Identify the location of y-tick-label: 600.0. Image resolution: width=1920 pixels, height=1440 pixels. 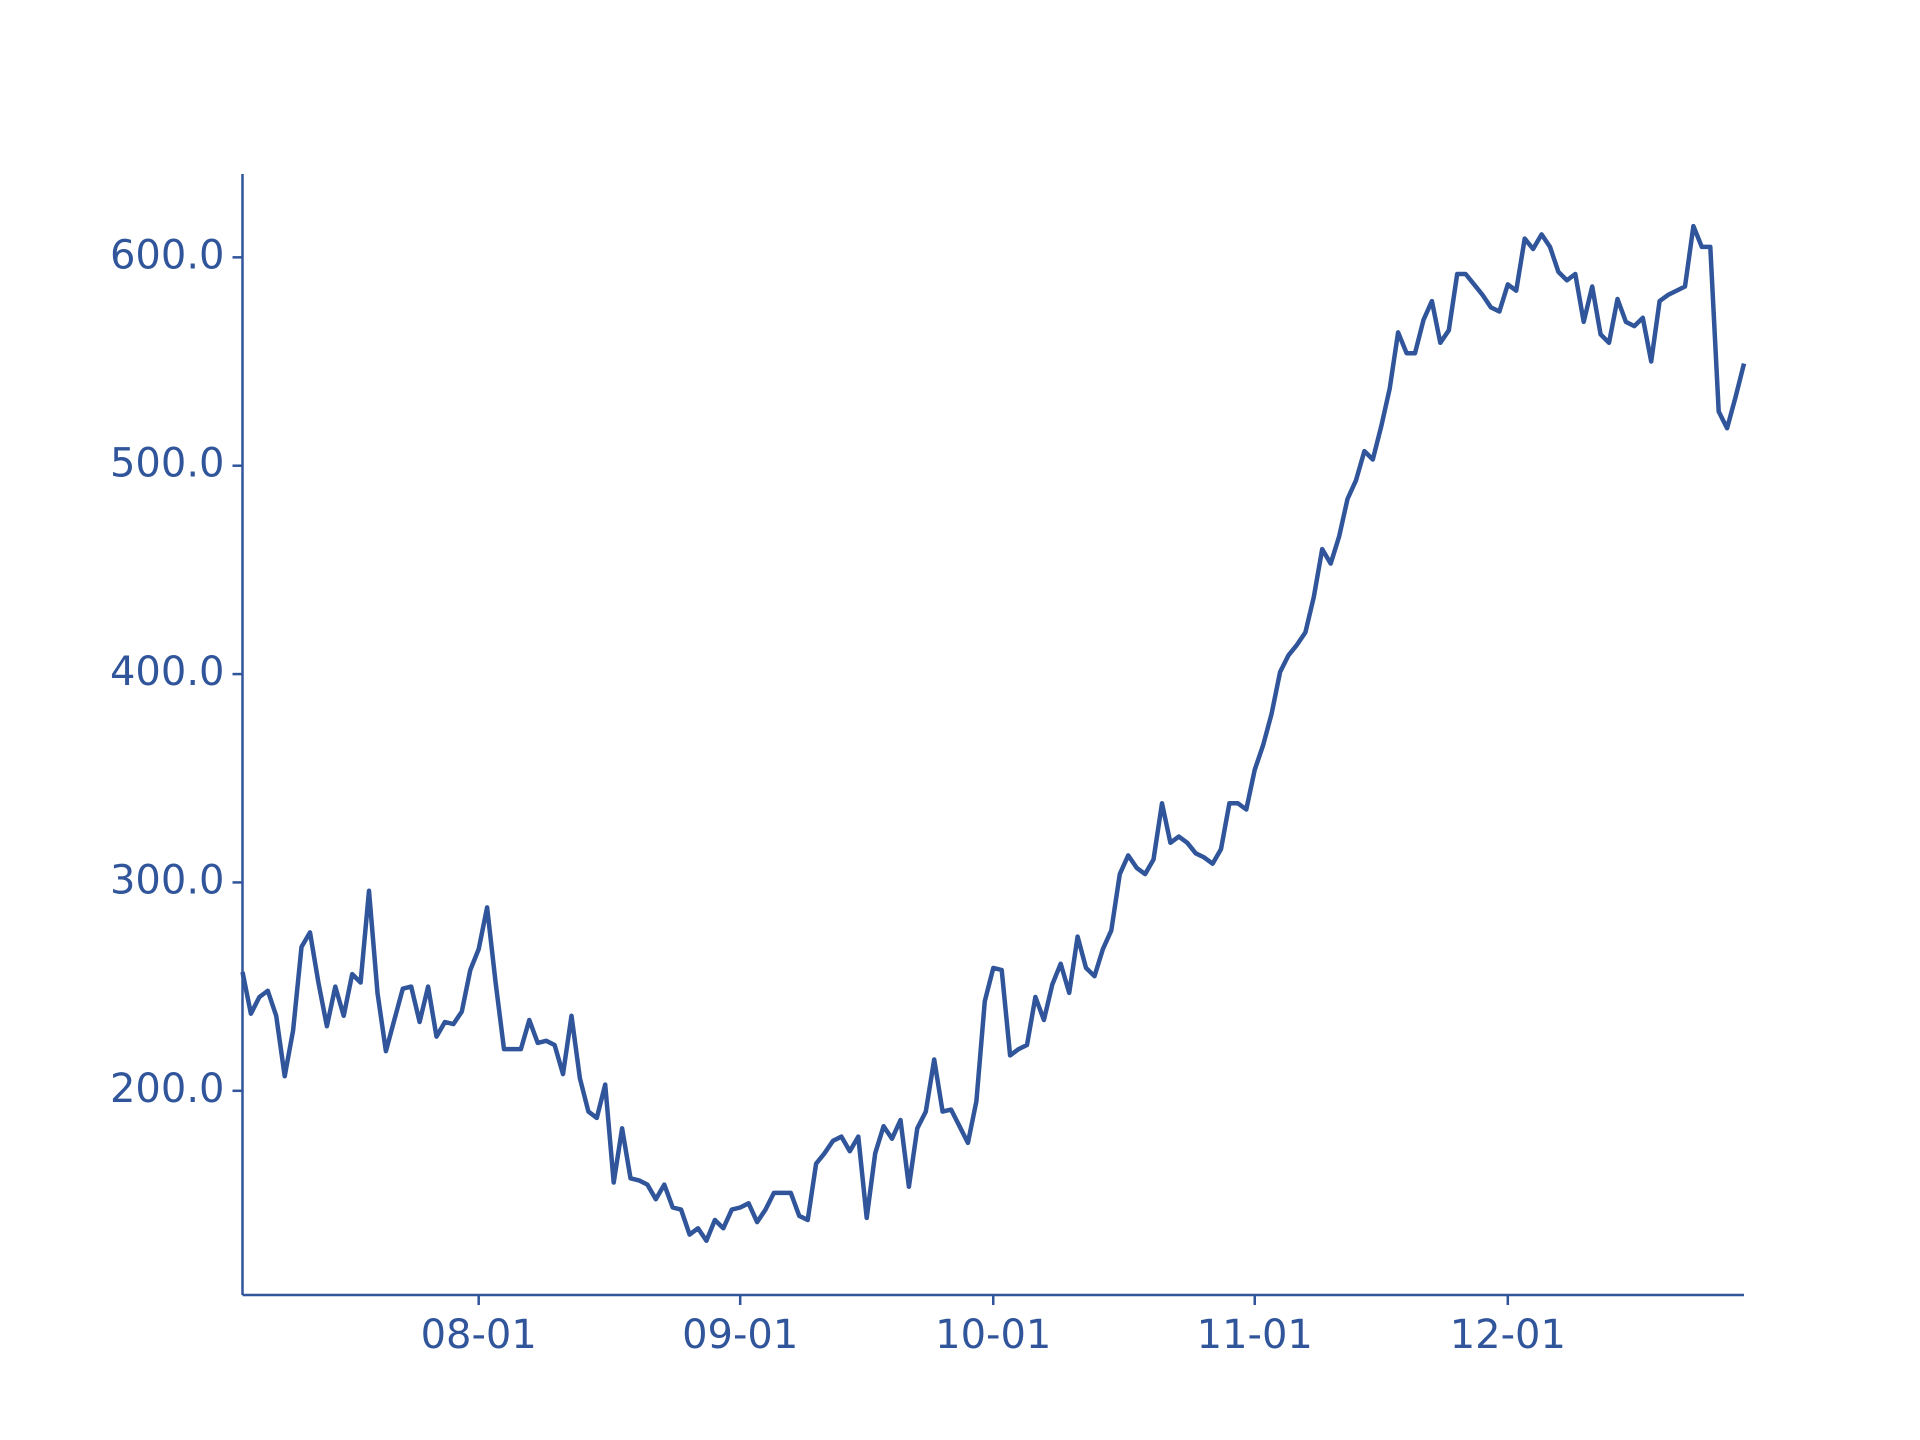
(167, 255).